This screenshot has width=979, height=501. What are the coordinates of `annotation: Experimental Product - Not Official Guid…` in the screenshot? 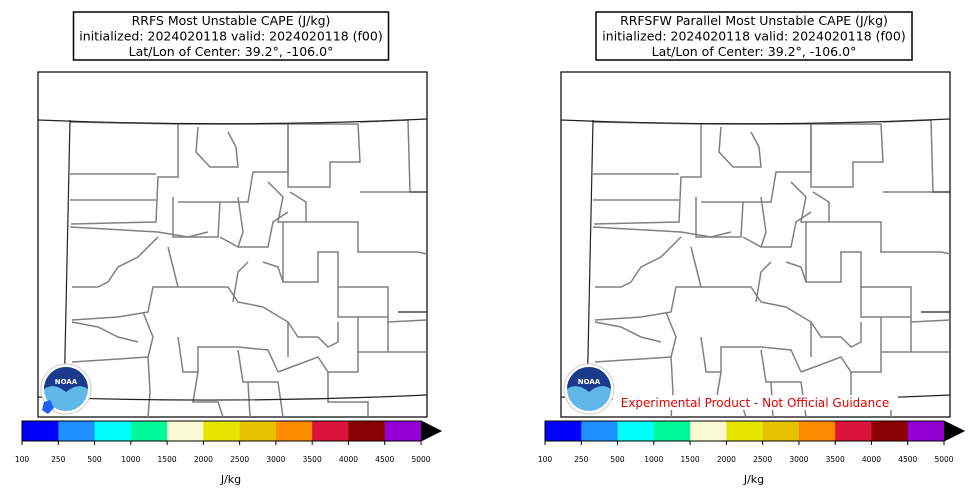 It's located at (755, 403).